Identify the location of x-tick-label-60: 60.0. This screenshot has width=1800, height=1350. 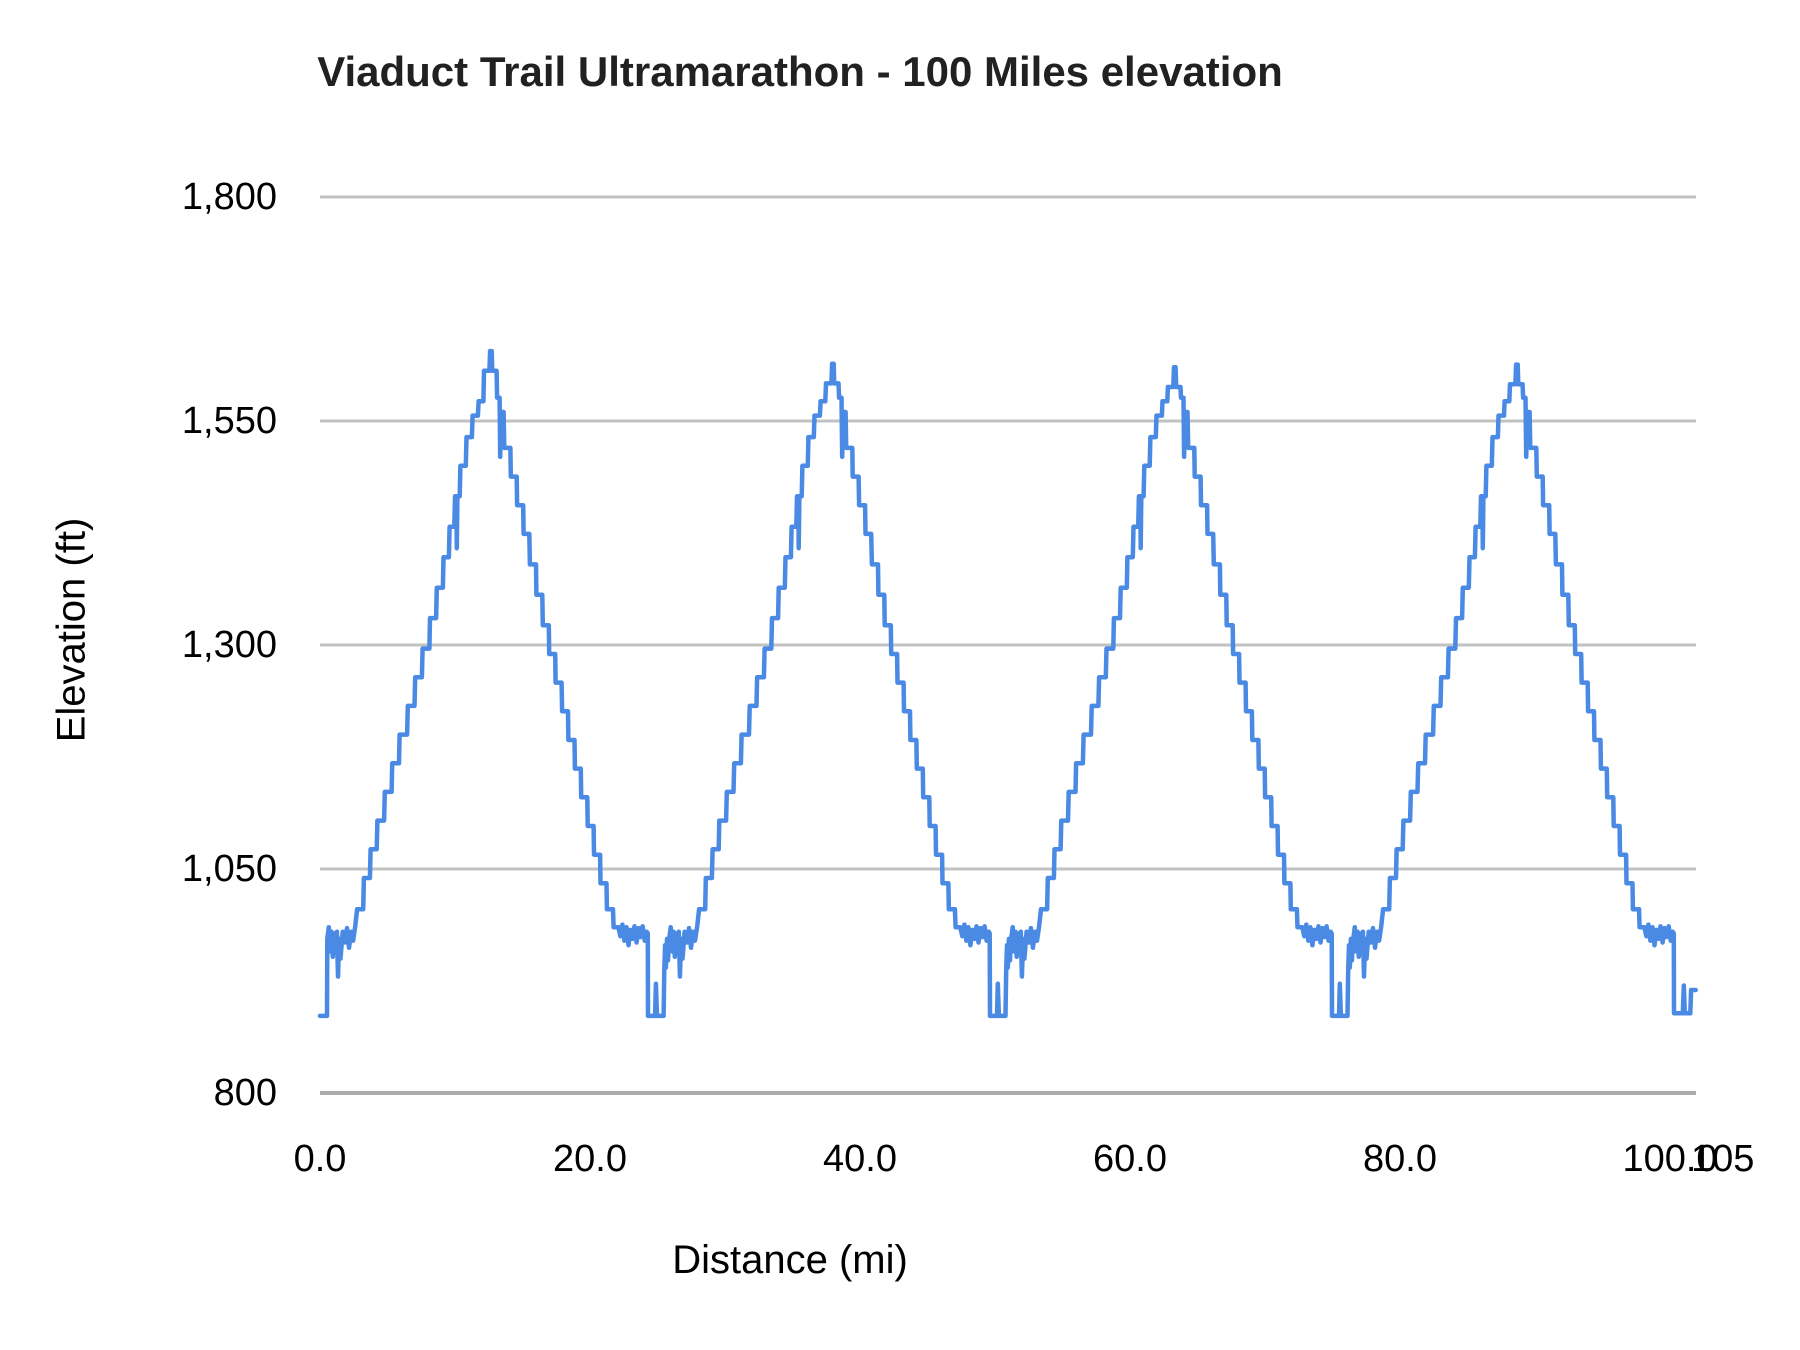
(1130, 1159).